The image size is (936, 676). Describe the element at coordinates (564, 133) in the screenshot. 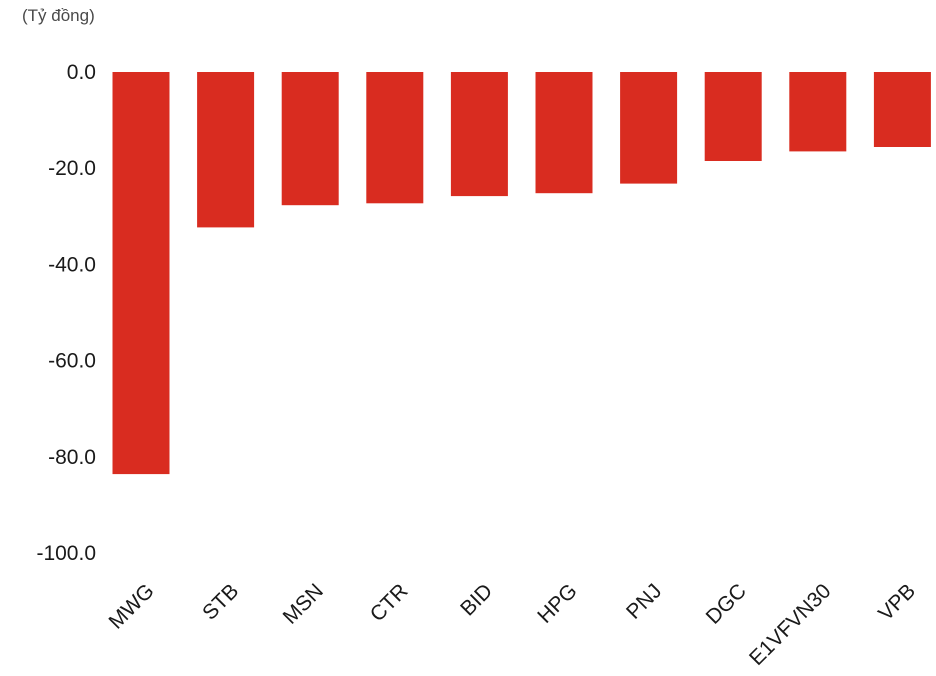

I see `bar-hpg` at that location.